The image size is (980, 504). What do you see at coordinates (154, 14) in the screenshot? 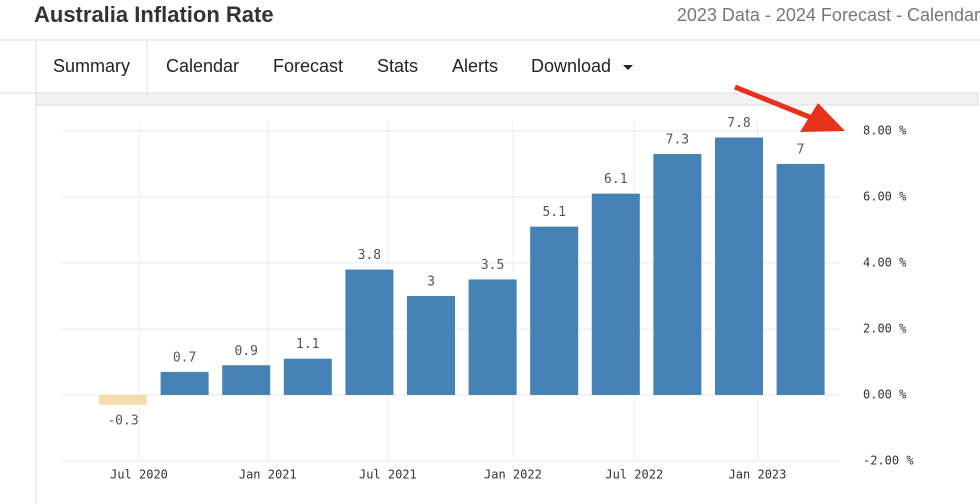
I see `page-title: Australia Inflation Rate` at bounding box center [154, 14].